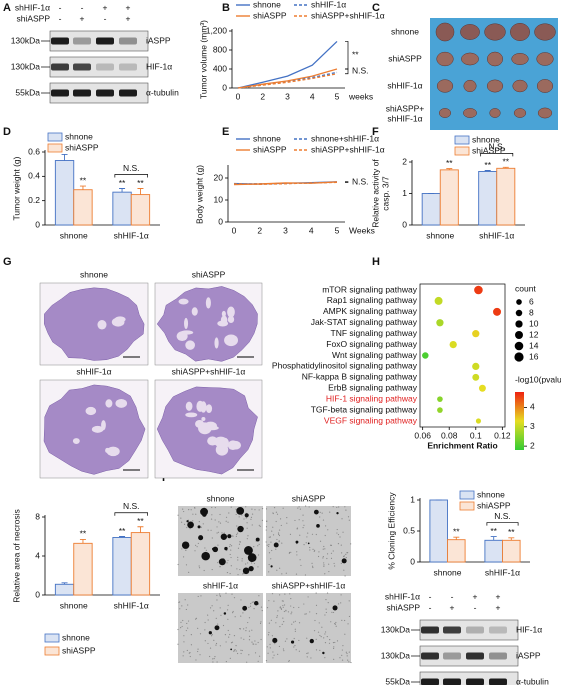  Describe the element at coordinates (105, 18) in the screenshot. I see `condition-sign: -` at that location.